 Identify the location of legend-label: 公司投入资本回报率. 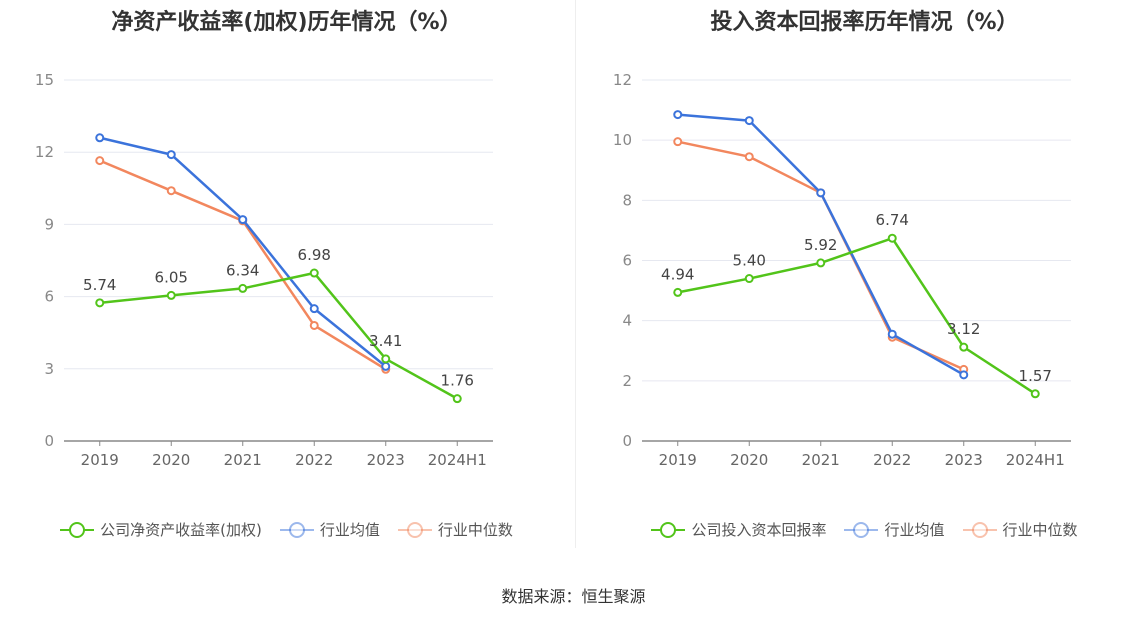
(759, 530).